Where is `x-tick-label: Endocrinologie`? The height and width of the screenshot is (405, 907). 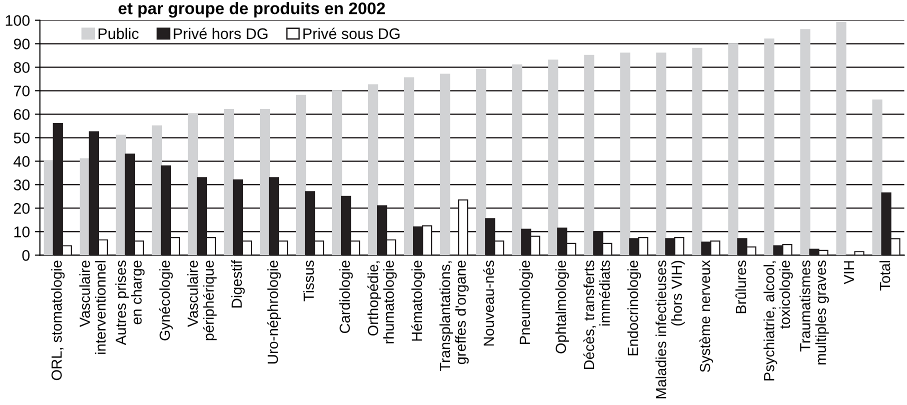 x-tick-label: Endocrinologie is located at coordinates (634, 308).